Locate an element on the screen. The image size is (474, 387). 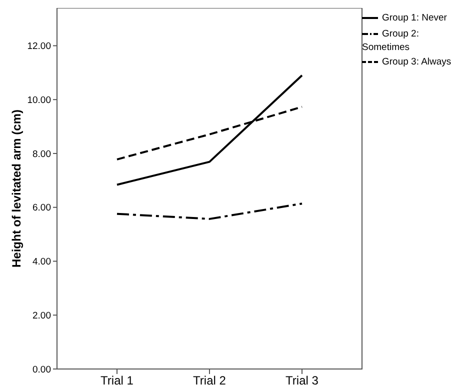
legend-label: Group 2: Sometimes is located at coordinates (390, 40).